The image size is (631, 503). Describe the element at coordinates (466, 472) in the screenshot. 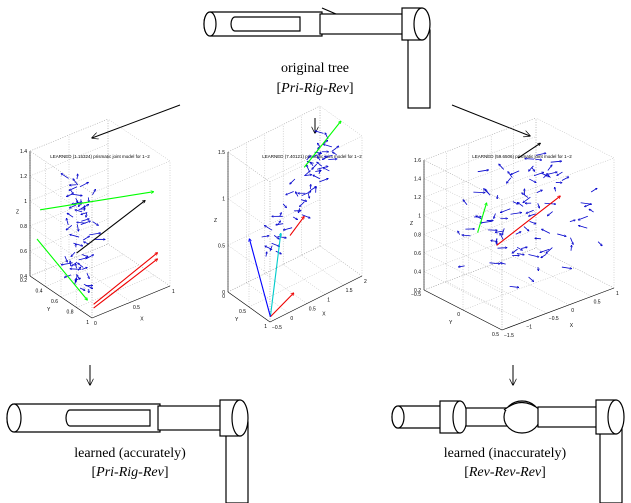

I see `bracket: [` at that location.